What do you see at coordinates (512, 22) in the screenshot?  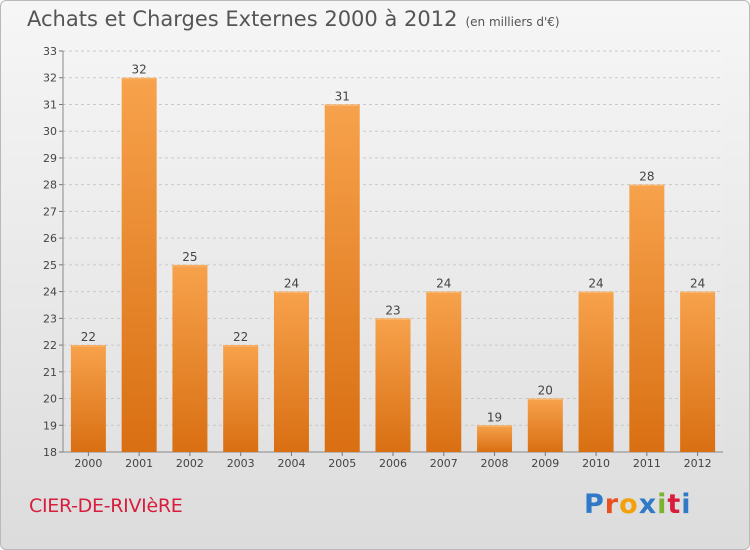 I see `chart-subtitle: (en milliers d'€)` at bounding box center [512, 22].